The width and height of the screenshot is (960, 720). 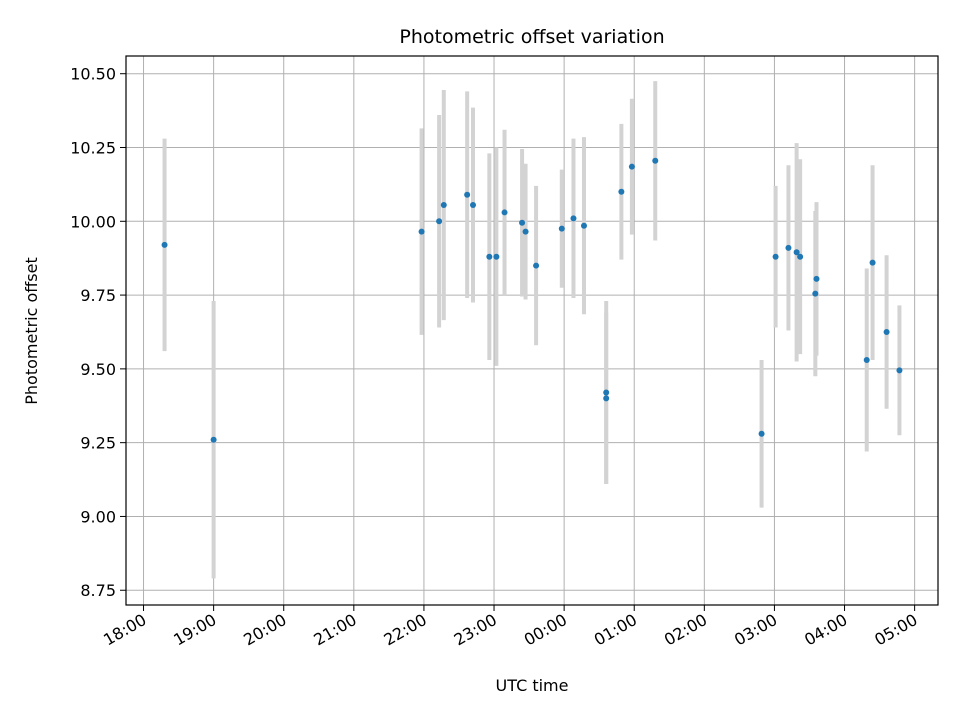 I want to click on chart-title: Photometric offset variation, so click(x=531, y=37).